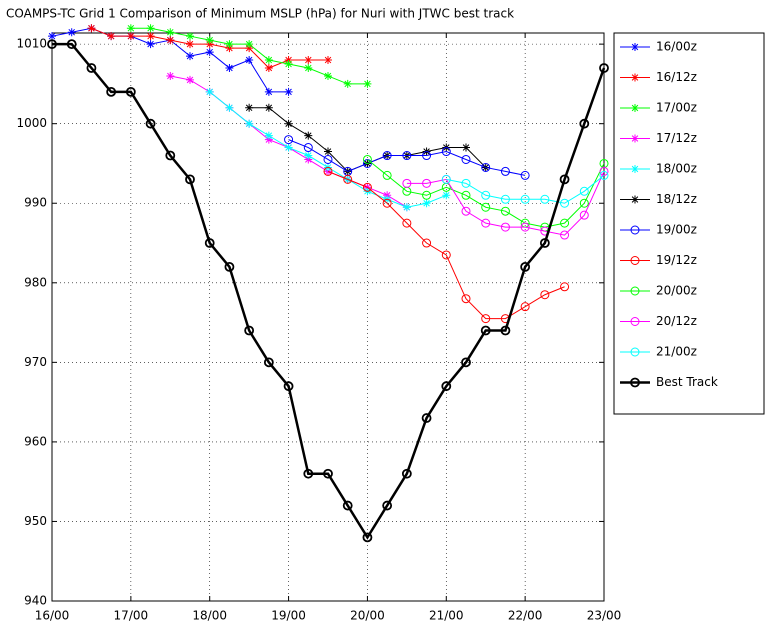 The width and height of the screenshot is (766, 635). I want to click on y-tick-label: 960, so click(35, 441).